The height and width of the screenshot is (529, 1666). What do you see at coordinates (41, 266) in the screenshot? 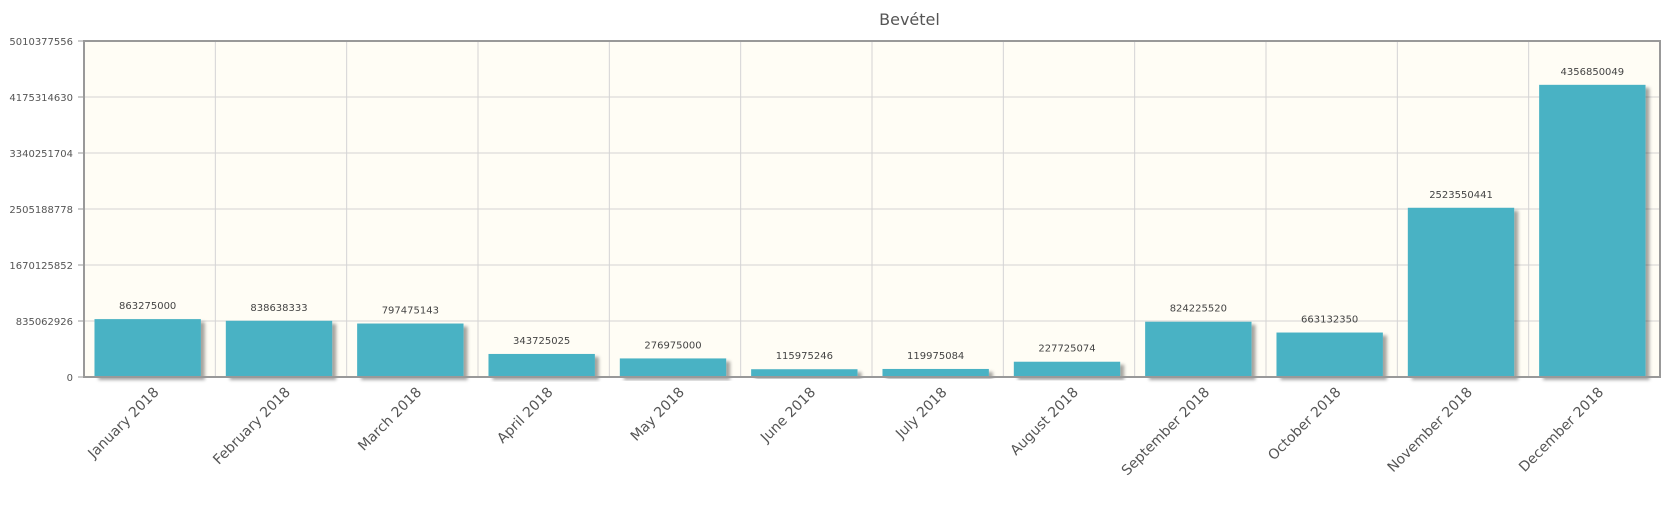
I see `y-tick-label: 1670125852` at bounding box center [41, 266].